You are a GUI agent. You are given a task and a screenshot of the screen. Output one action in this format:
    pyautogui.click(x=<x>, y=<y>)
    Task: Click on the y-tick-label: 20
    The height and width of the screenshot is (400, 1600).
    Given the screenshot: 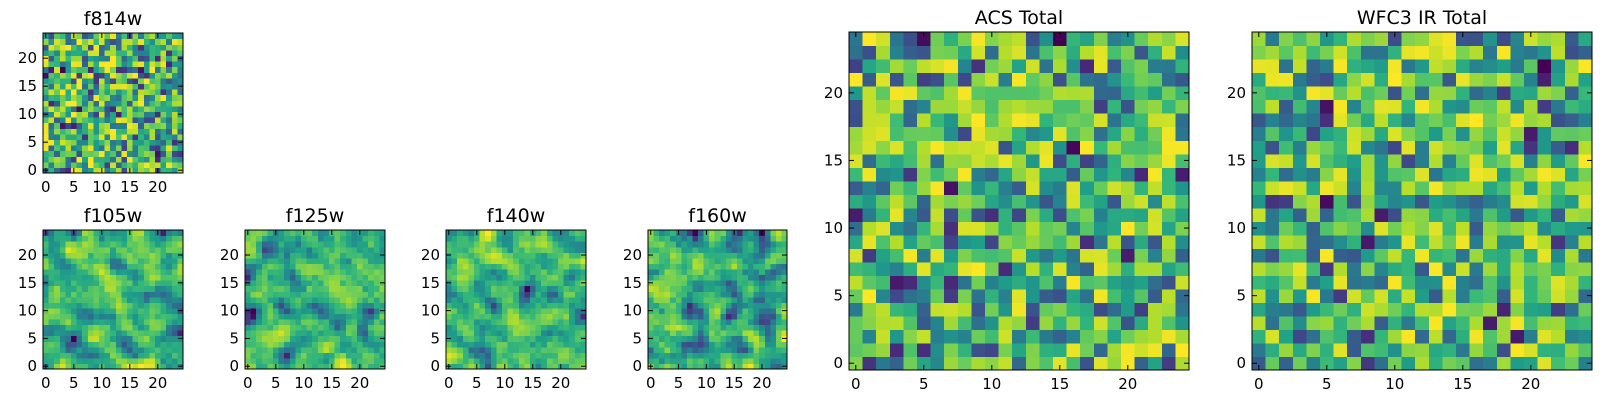 What is the action you would take?
    pyautogui.click(x=229, y=255)
    